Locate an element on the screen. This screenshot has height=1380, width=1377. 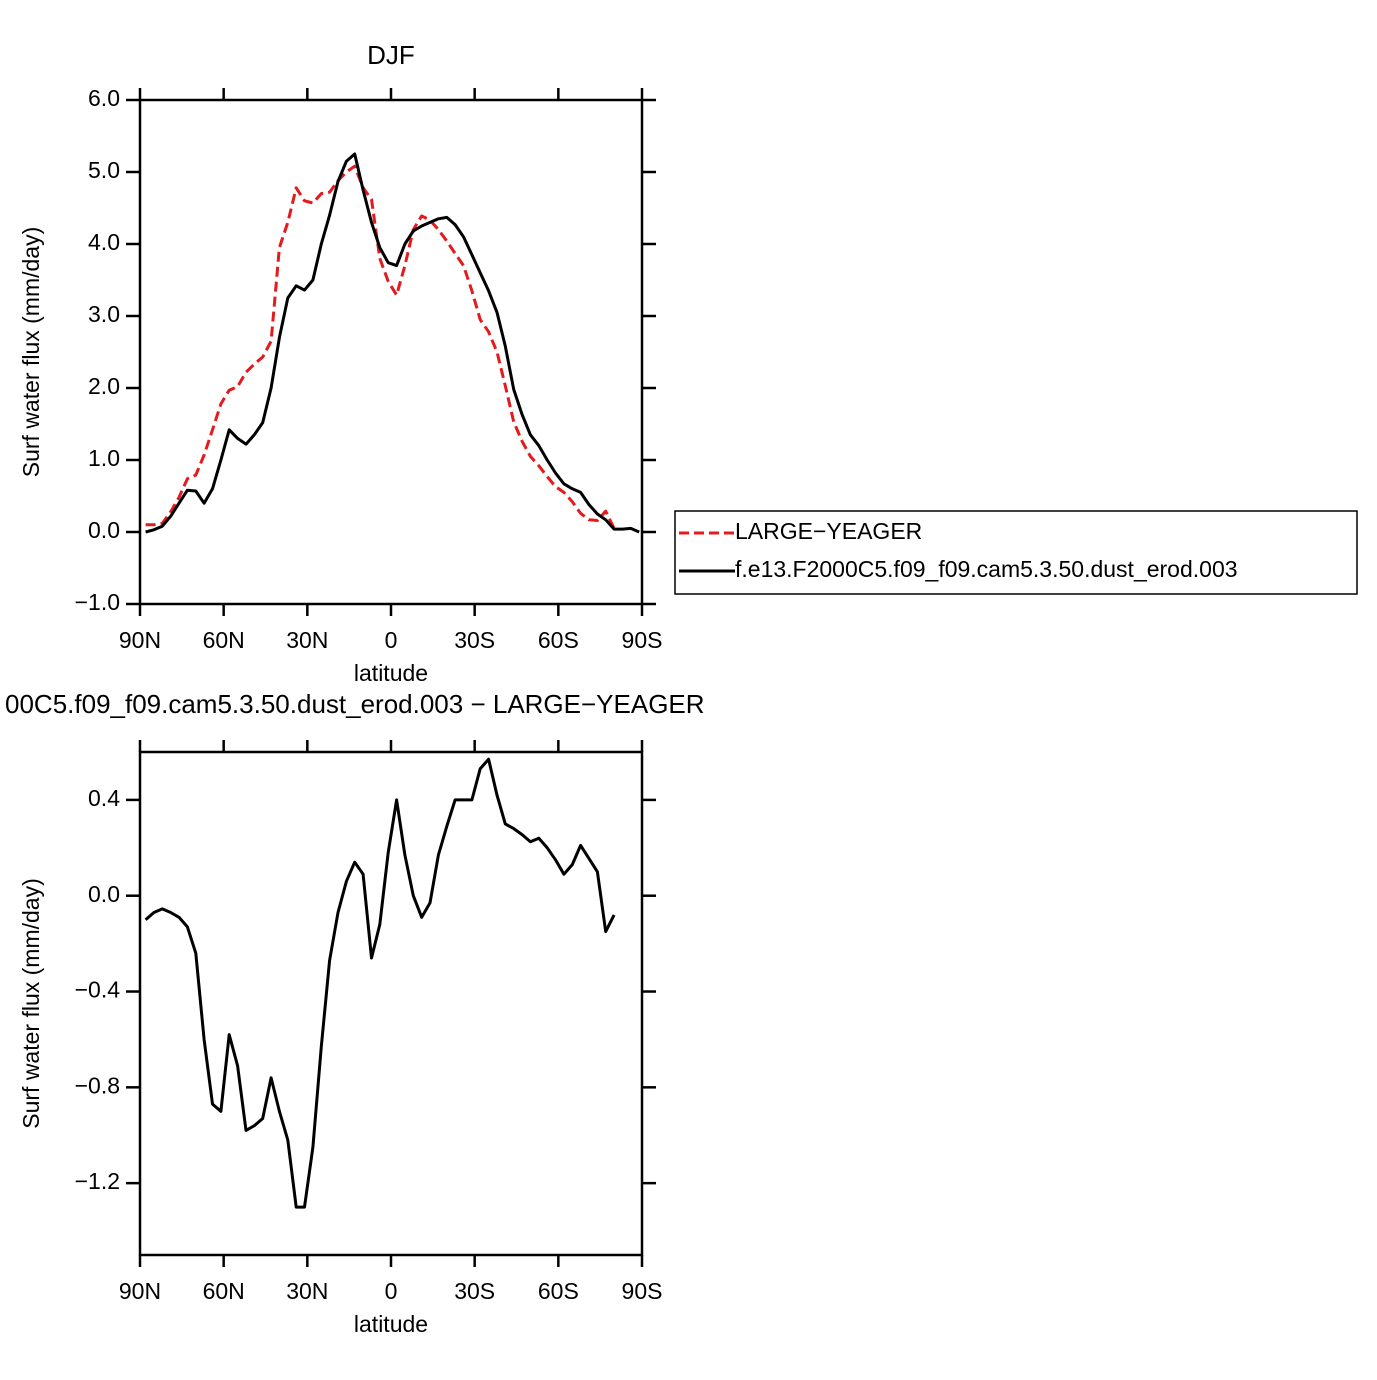
legend-box is located at coordinates (1016, 552).